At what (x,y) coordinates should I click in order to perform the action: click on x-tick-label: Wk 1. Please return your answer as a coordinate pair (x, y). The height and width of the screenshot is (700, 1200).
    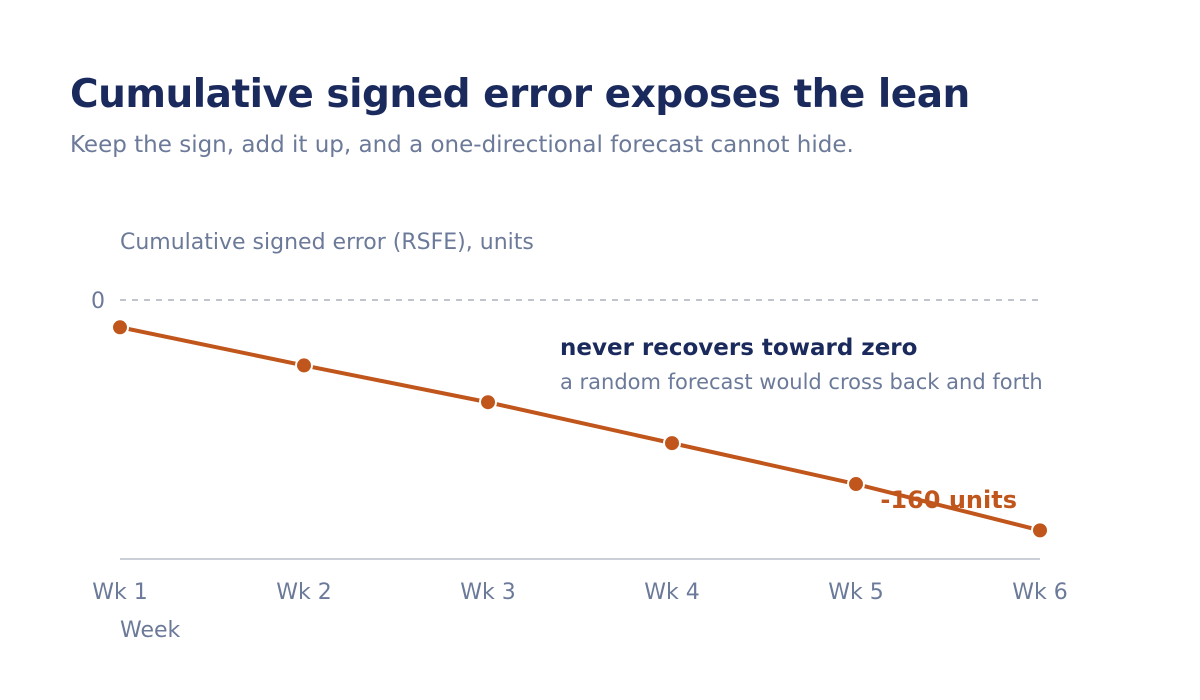
    Looking at the image, I should click on (119, 592).